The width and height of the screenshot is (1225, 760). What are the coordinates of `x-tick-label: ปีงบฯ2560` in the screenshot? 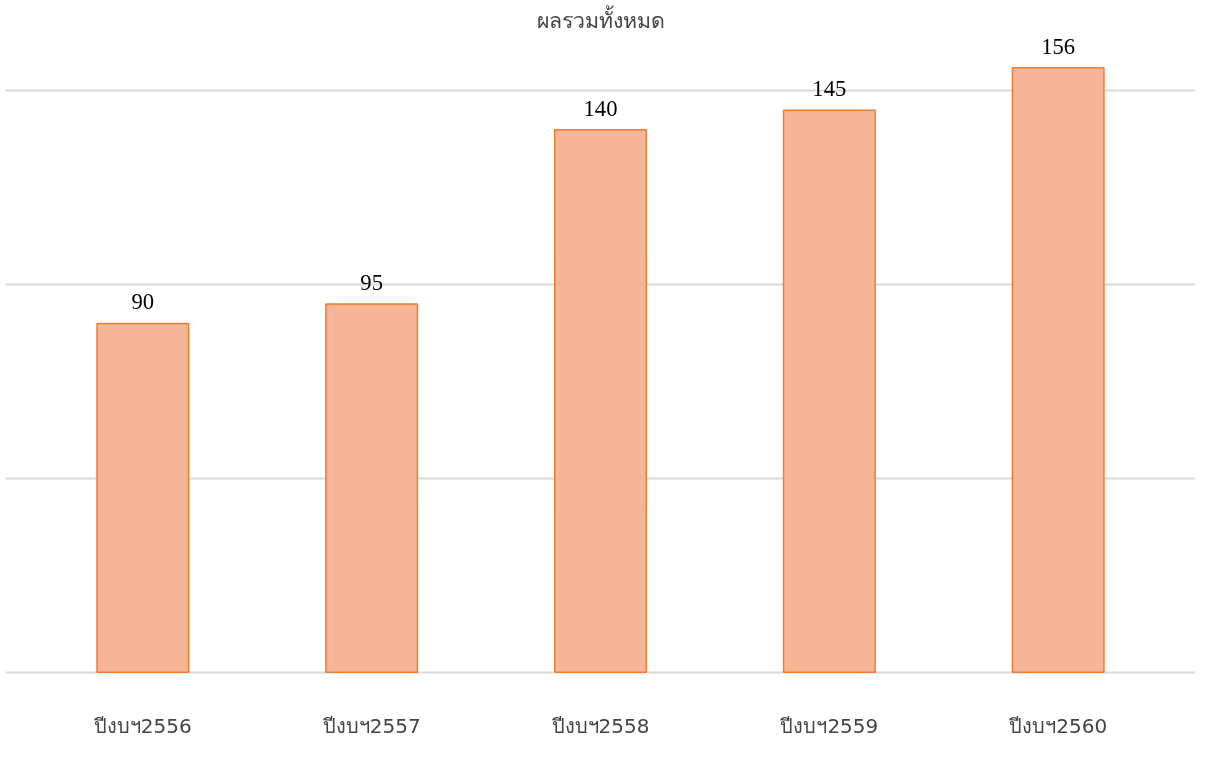 It's located at (1058, 725).